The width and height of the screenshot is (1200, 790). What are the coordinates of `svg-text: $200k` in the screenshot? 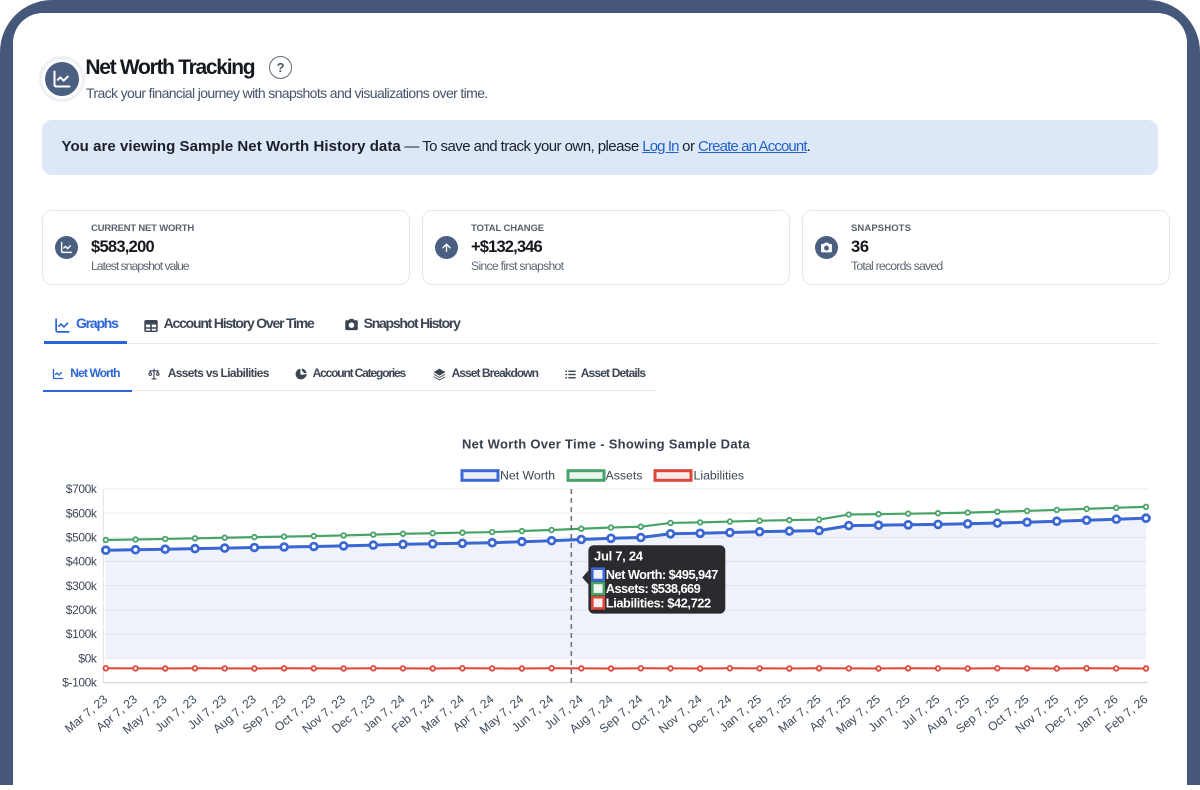 It's located at (82, 610).